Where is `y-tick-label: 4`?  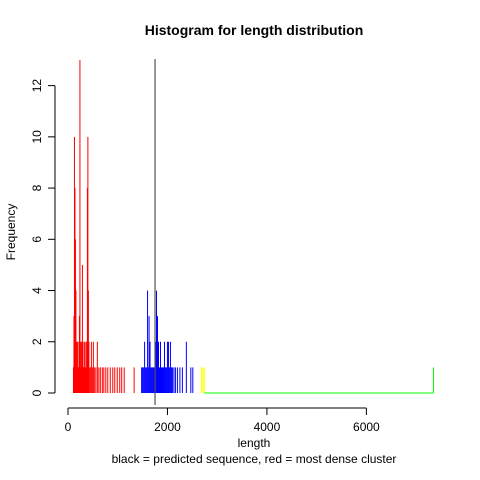 y-tick-label: 4 is located at coordinates (37, 290).